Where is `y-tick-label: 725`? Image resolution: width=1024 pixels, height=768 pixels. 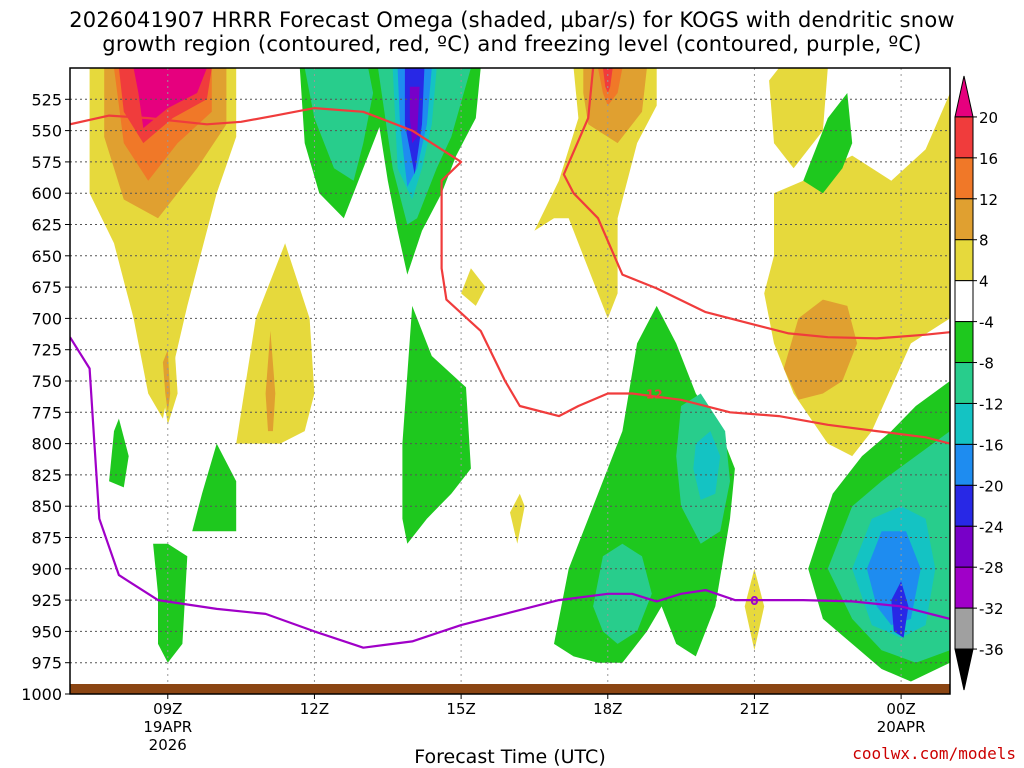
y-tick-label: 725 is located at coordinates (46, 350).